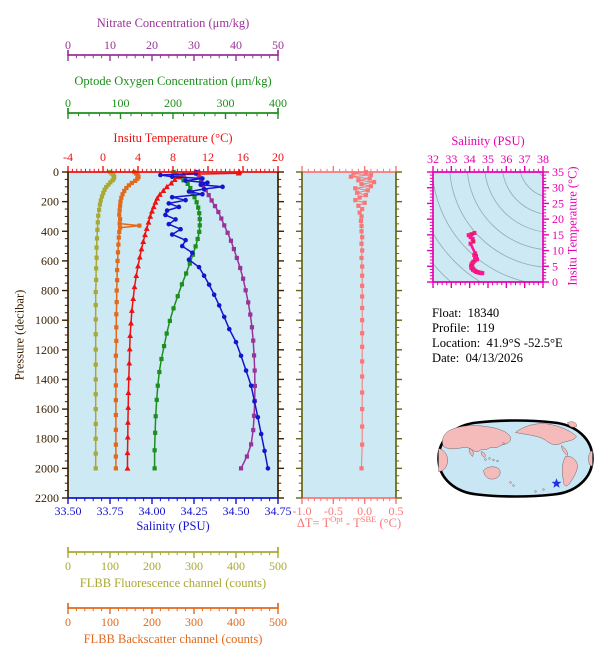  Describe the element at coordinates (349, 521) in the screenshot. I see `delta-t-axis-title: ΔT= TOpt - TSBE (°C)` at that location.